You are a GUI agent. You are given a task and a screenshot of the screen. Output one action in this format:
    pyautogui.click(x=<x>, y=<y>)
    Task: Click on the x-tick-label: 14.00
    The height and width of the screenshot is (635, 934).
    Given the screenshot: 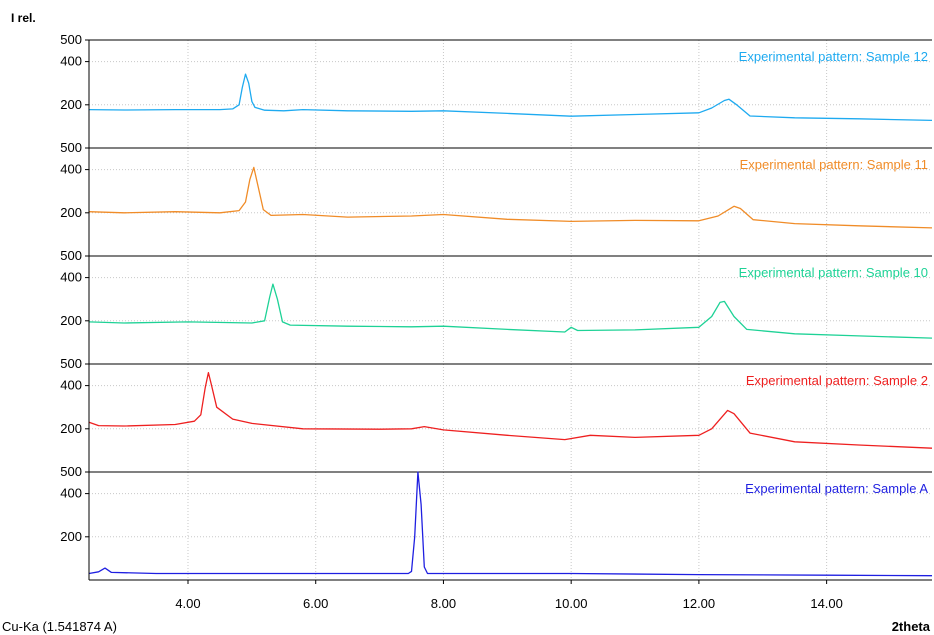 What is the action you would take?
    pyautogui.click(x=826, y=603)
    